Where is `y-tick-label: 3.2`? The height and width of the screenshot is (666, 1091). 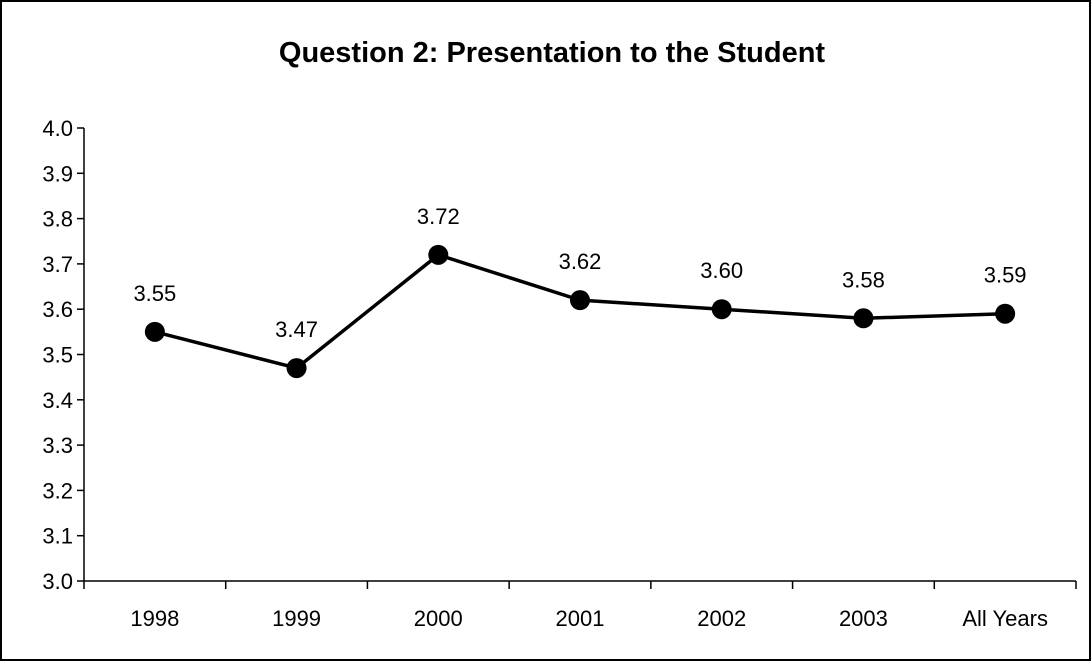
y-tick-label: 3.2 is located at coordinates (57, 490).